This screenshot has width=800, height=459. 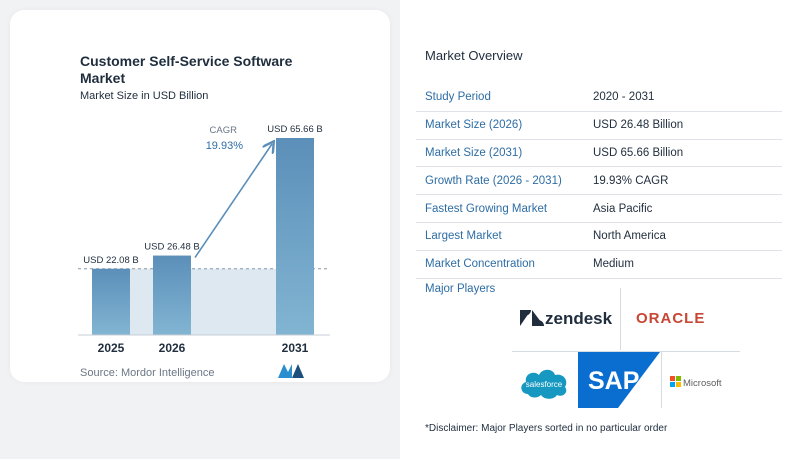 What do you see at coordinates (233, 201) in the screenshot?
I see `cagr-arrow` at bounding box center [233, 201].